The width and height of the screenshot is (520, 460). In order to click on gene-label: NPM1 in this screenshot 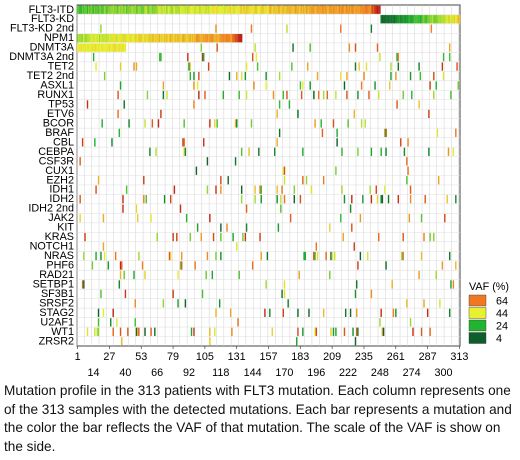, I will do `click(59, 38)`.